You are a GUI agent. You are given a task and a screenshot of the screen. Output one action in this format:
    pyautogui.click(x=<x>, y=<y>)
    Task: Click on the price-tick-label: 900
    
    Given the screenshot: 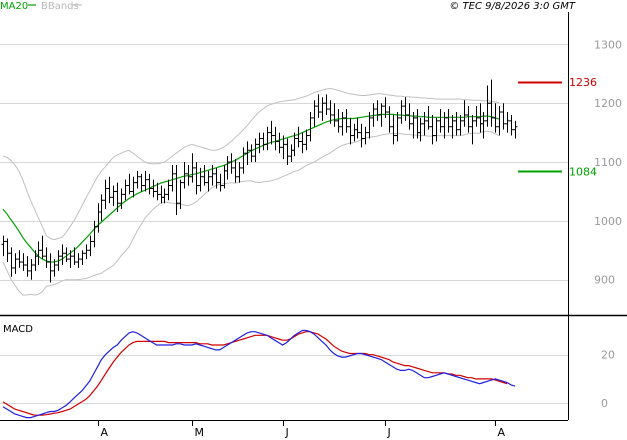 What is the action you would take?
    pyautogui.click(x=604, y=280)
    